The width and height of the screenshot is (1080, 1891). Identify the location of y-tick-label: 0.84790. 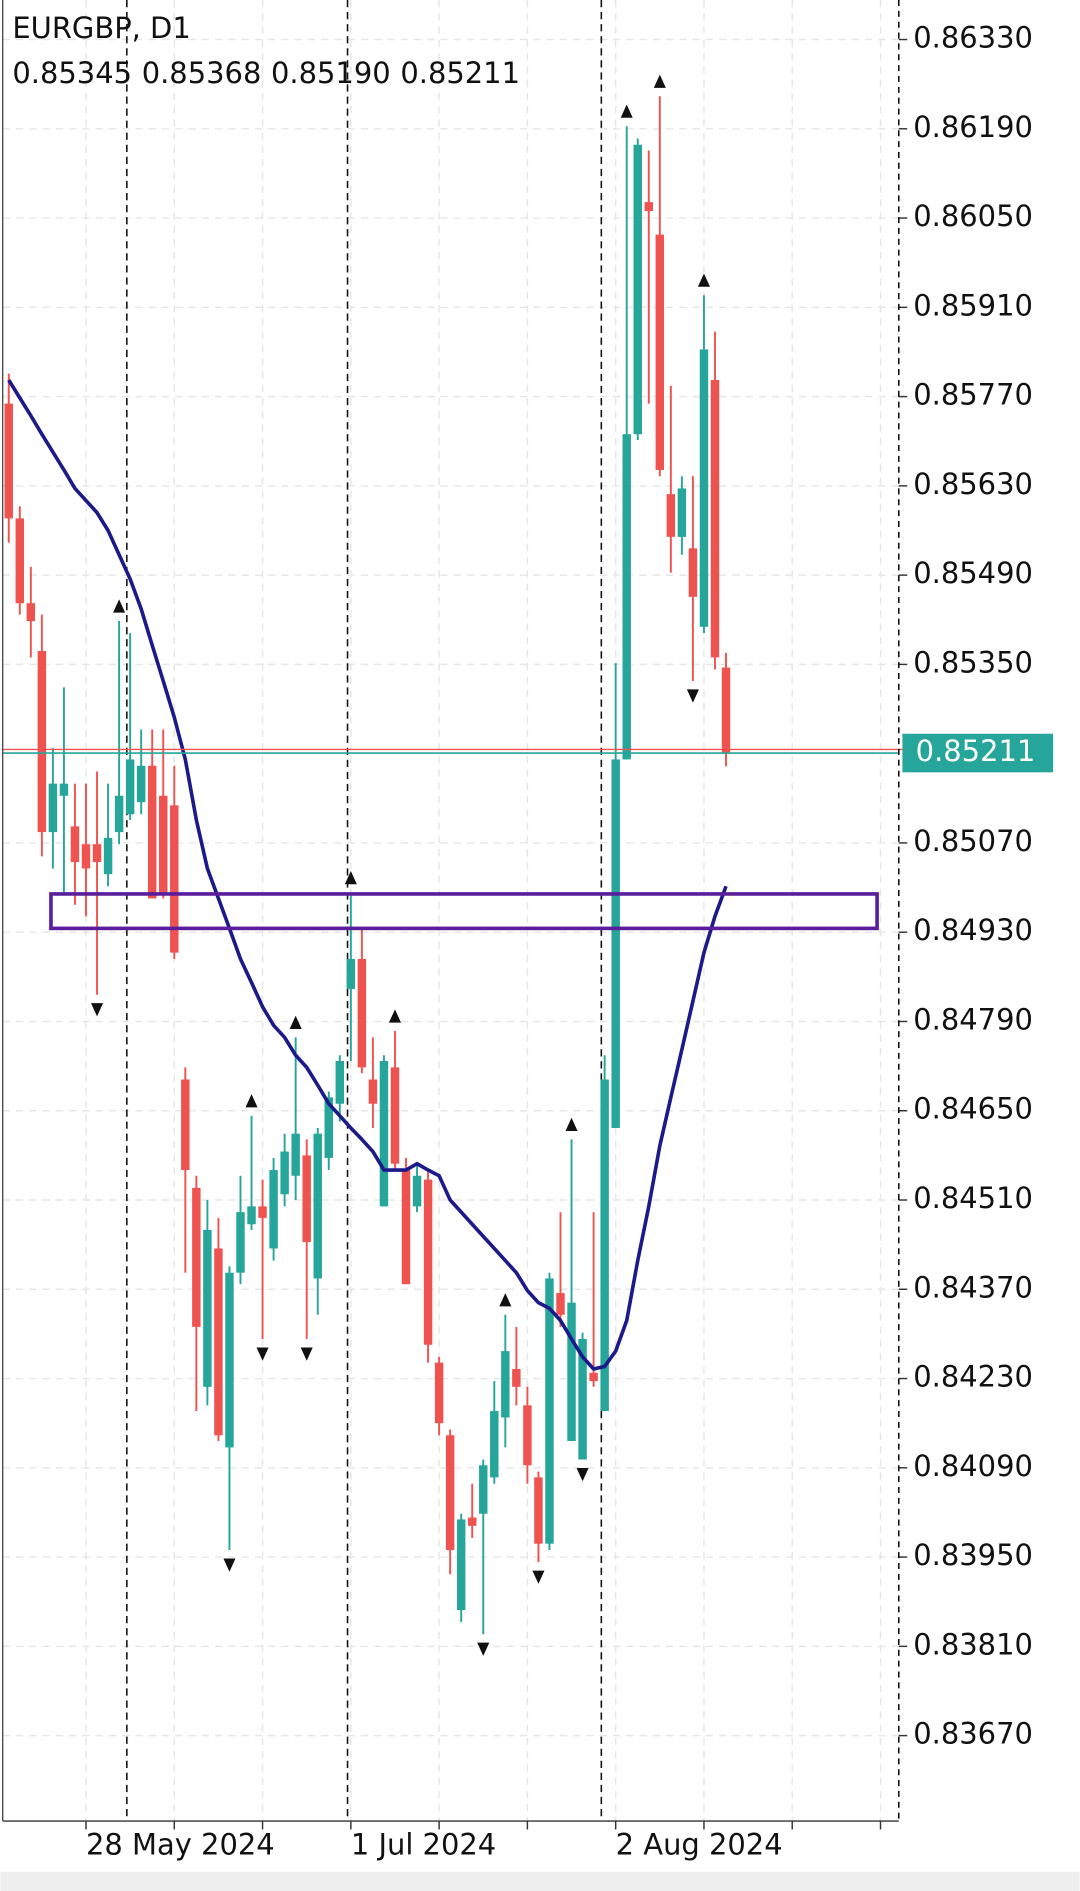
(973, 1019).